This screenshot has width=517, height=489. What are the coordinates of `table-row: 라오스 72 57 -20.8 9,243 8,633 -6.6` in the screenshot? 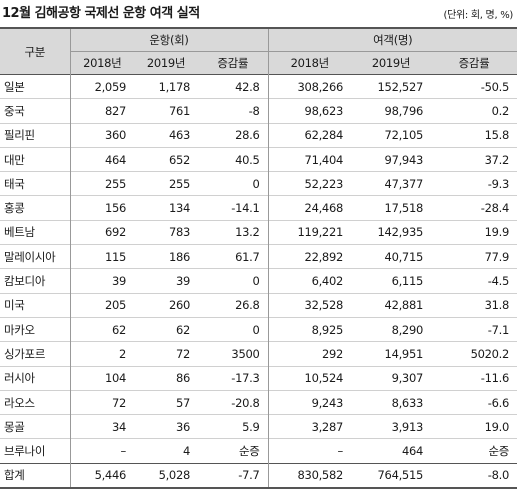 It's located at (258, 402).